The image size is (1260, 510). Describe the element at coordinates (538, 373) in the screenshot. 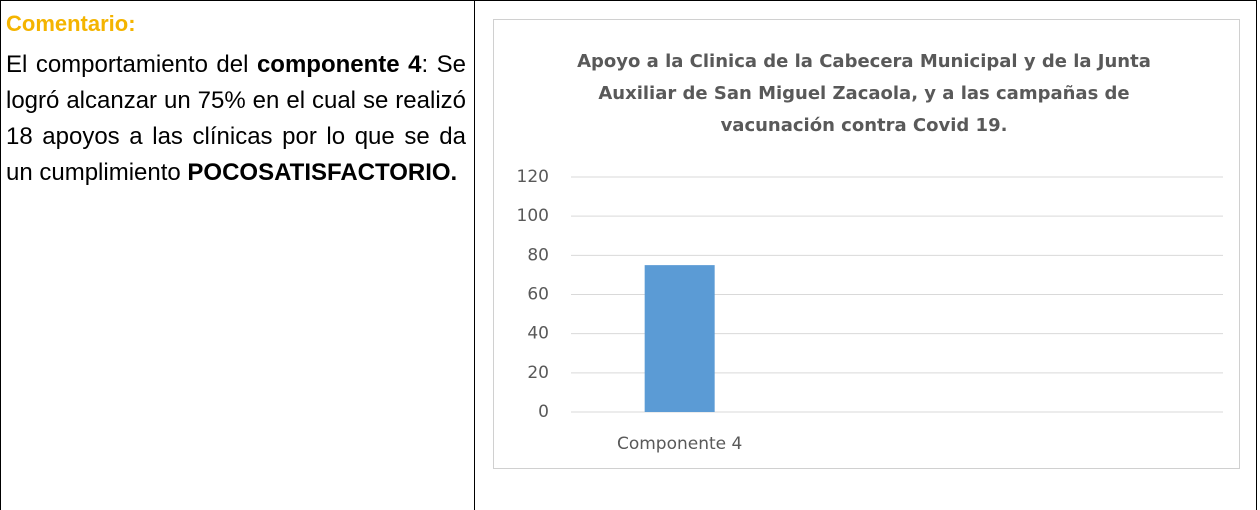

I see `y-tick-label: 20` at that location.